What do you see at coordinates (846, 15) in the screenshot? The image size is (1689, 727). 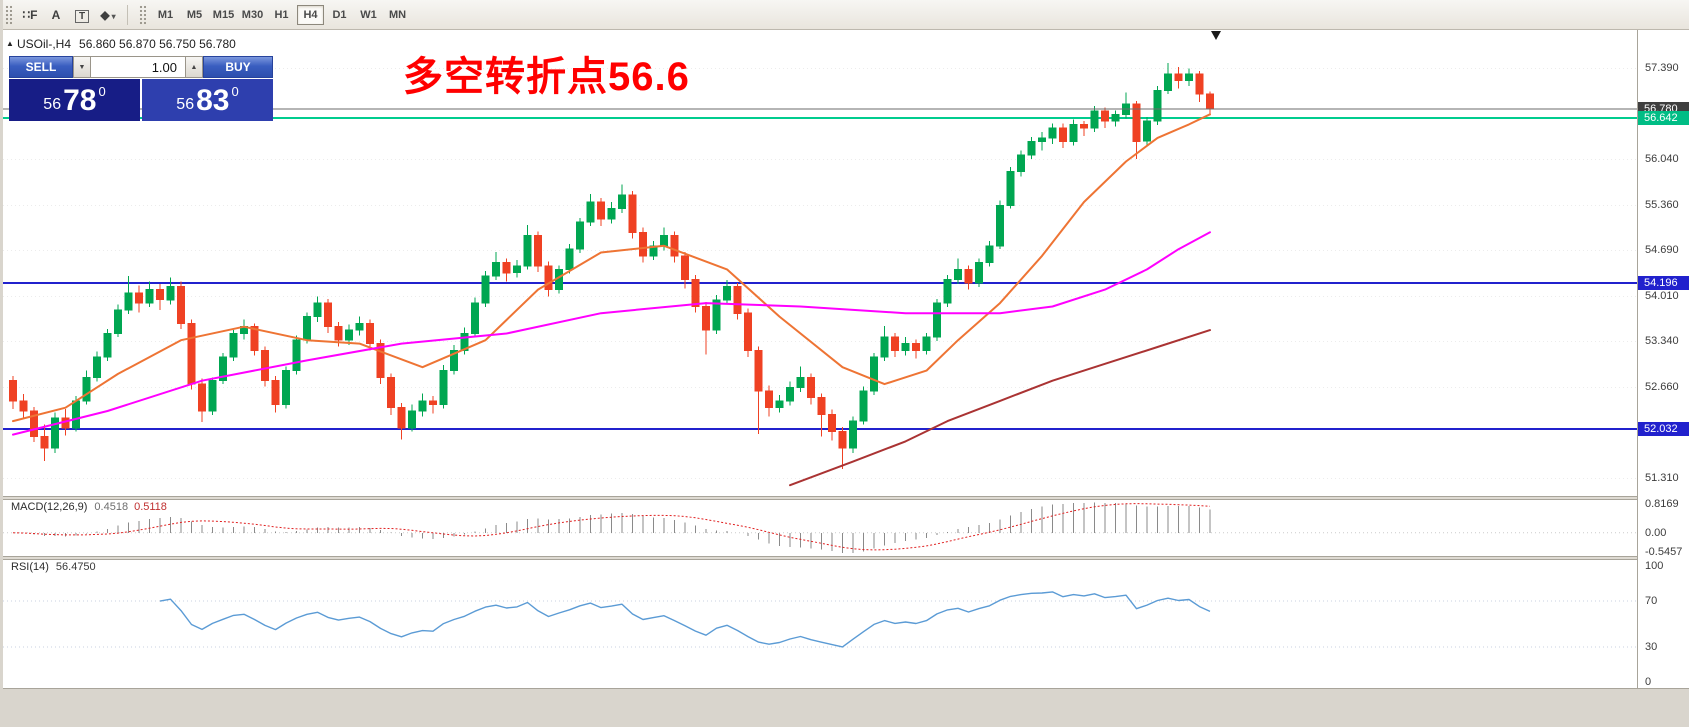 I see `toolbar: ∷F A T ◆ ▾ M1 M5 M15 M30 H1 H4 D1 W1 MN` at bounding box center [846, 15].